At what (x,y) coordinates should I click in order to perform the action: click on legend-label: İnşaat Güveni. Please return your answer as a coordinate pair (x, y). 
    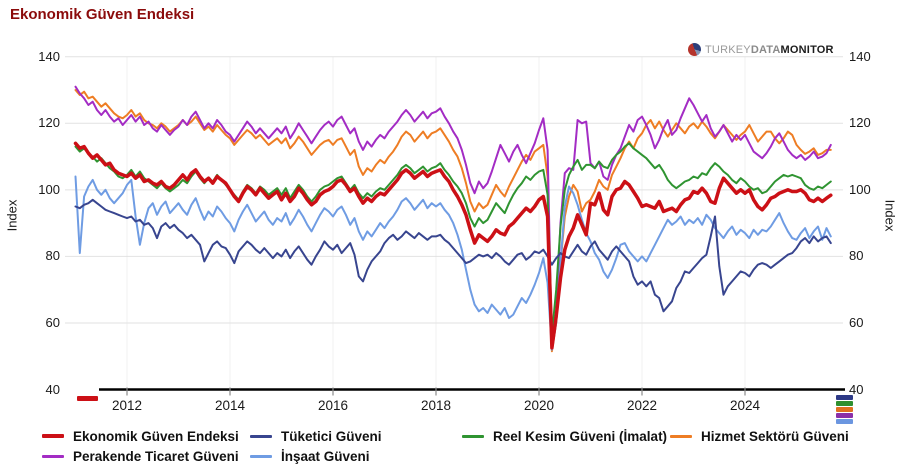
    Looking at the image, I should click on (325, 456).